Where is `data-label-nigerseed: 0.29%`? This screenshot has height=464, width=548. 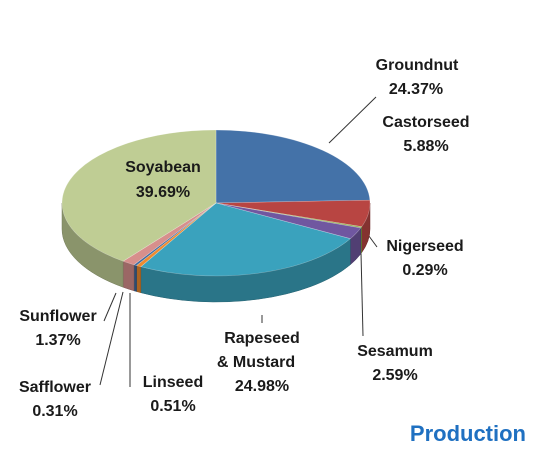
data-label-nigerseed: 0.29% is located at coordinates (424, 270).